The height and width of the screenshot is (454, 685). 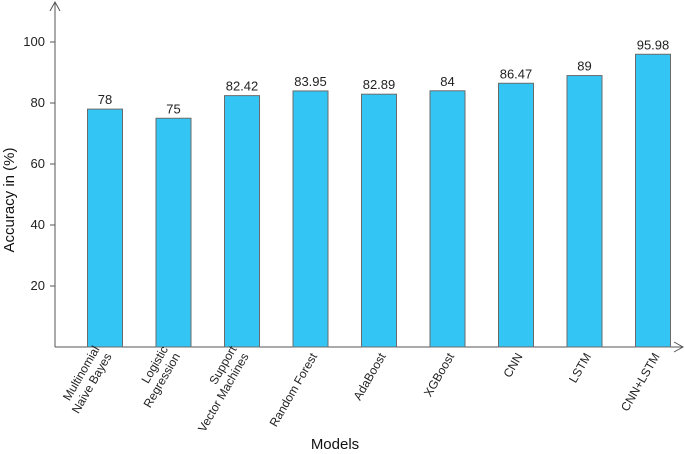 I want to click on x-tick-label: AdaBoost, so click(x=369, y=376).